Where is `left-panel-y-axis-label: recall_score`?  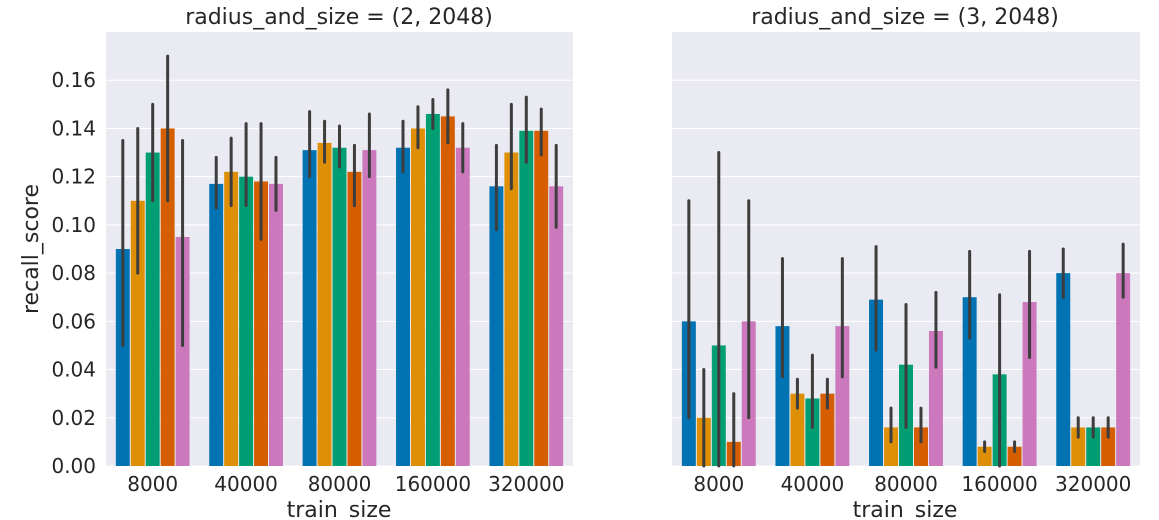 left-panel-y-axis-label: recall_score is located at coordinates (31, 249).